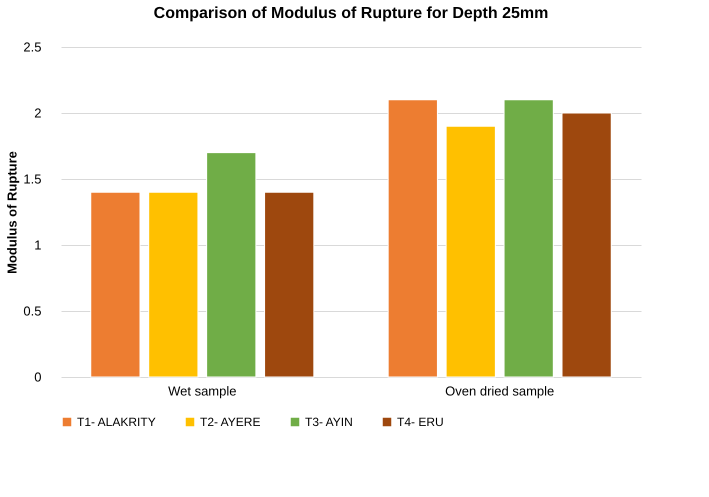 The width and height of the screenshot is (709, 497). Describe the element at coordinates (351, 13) in the screenshot. I see `chart-title: Comparison of Modulus of Rupture for Depth 25mm` at that location.